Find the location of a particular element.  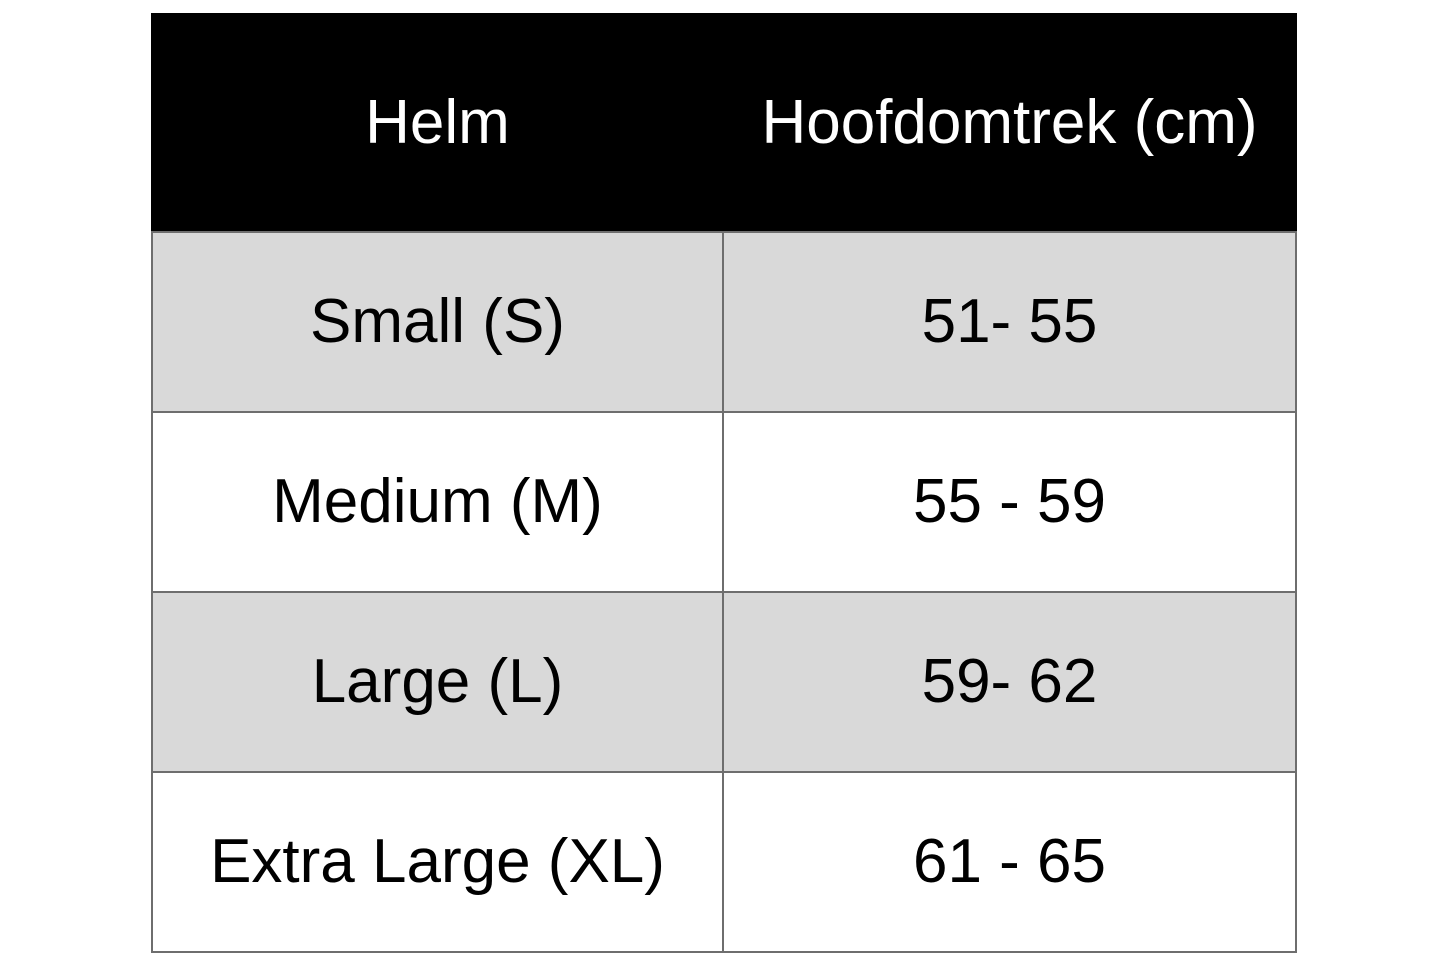

column-header-hoofdomtrek: Hoofdomtrek (cm) is located at coordinates (1009, 123).